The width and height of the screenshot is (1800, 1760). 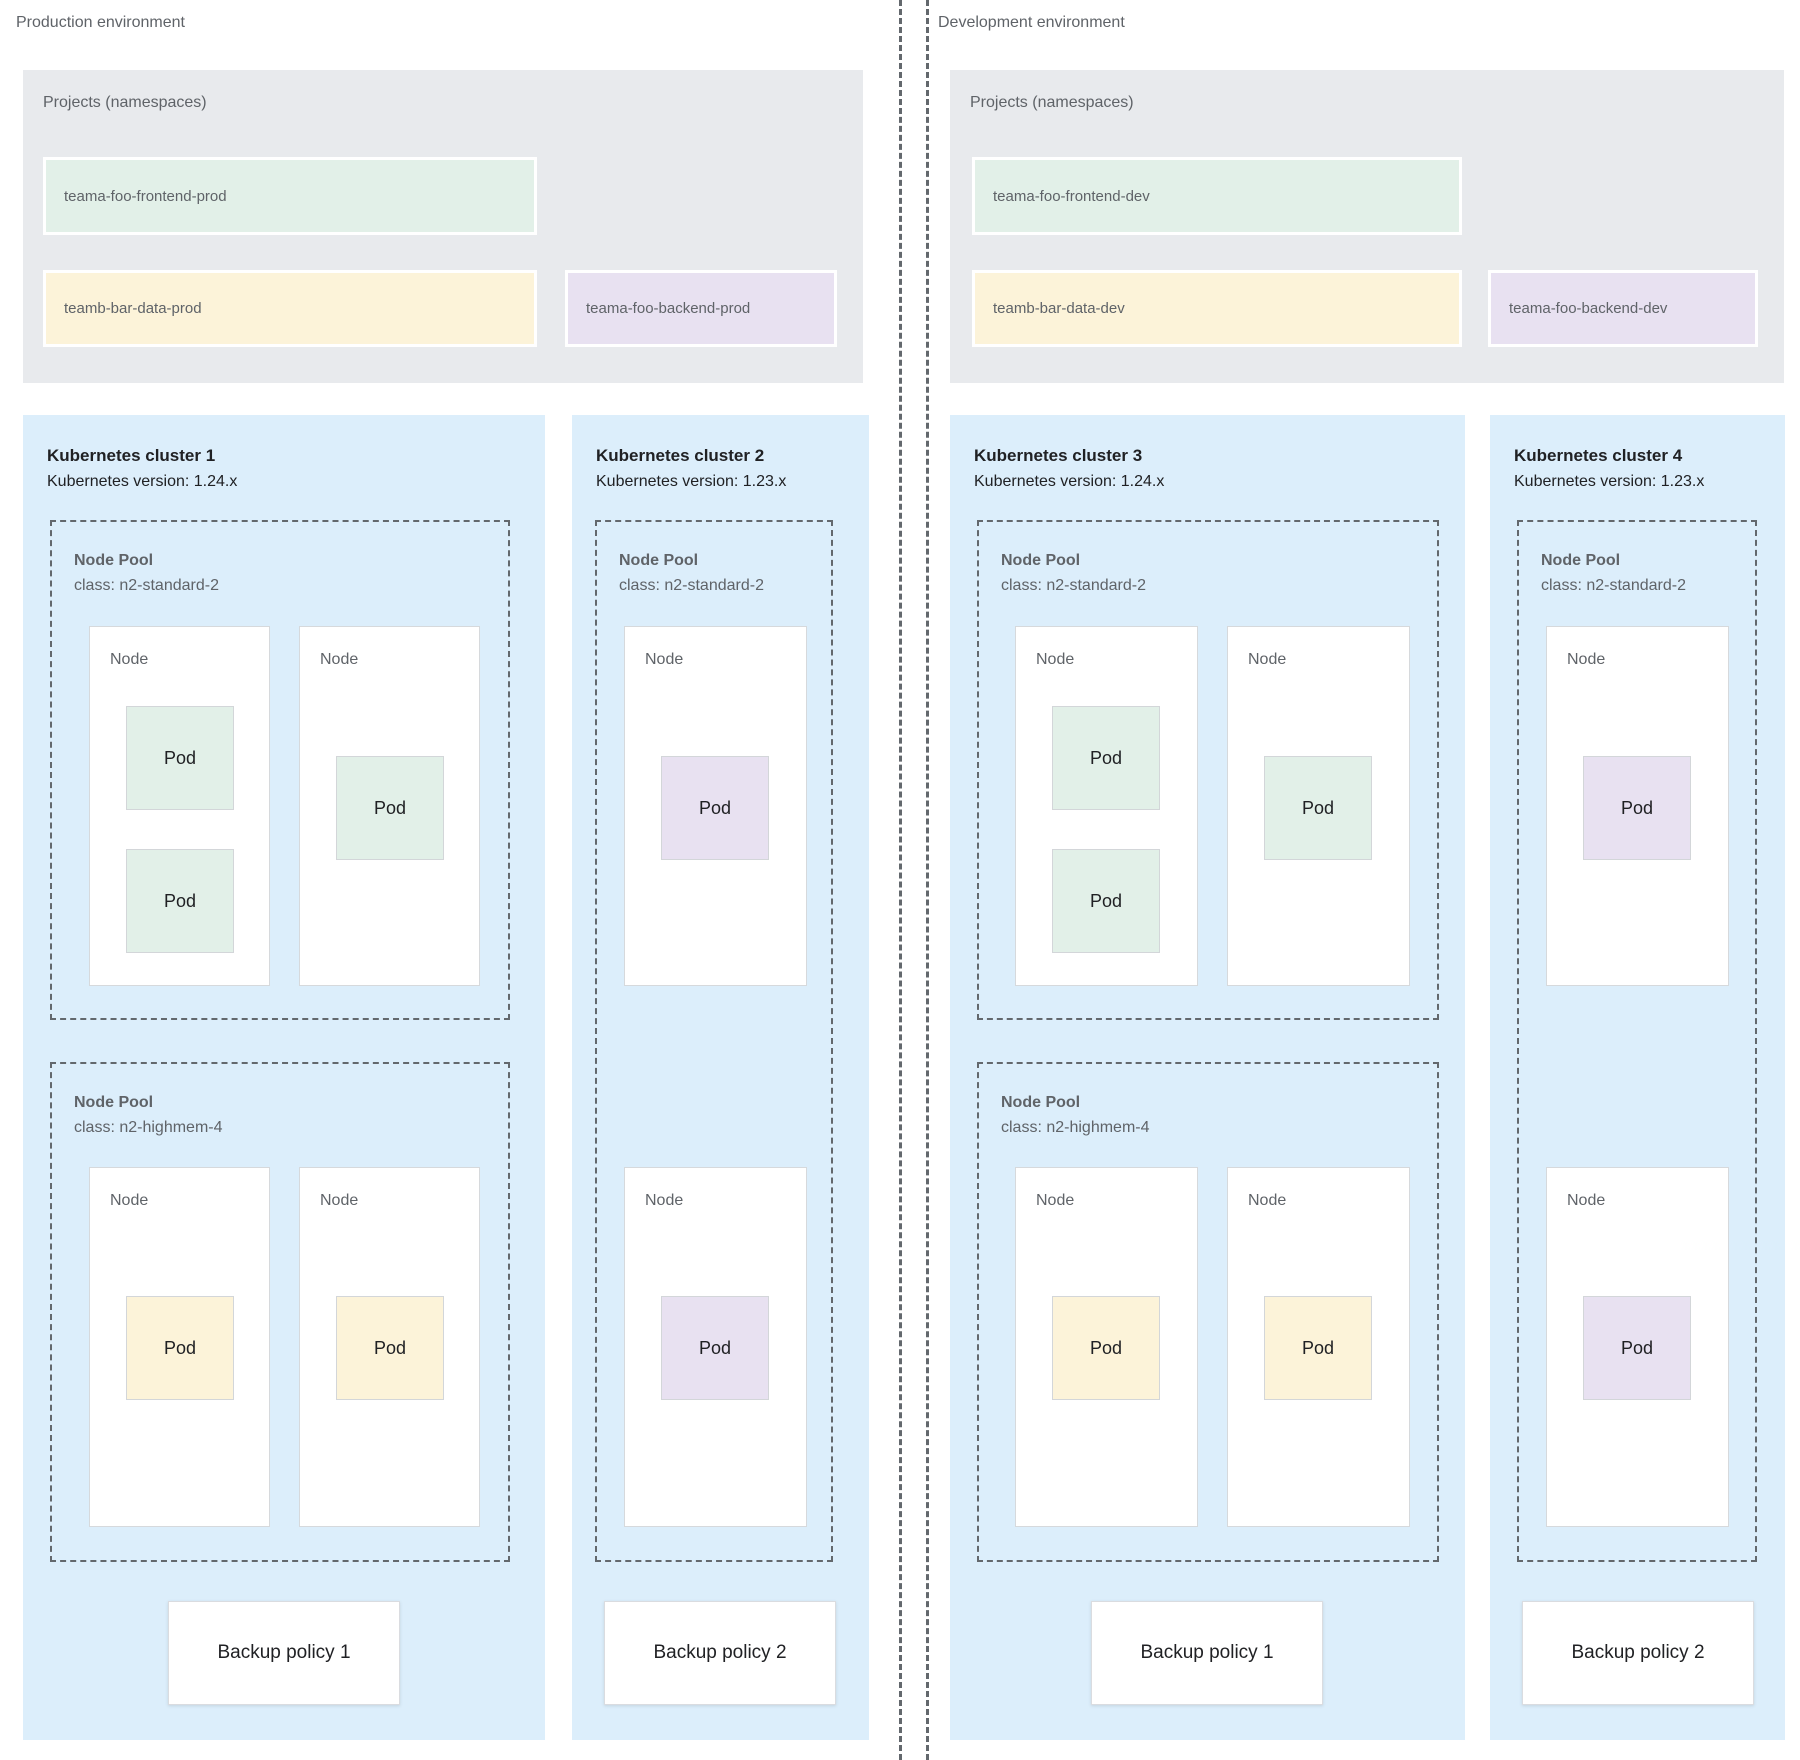 I want to click on namespace-teama-foo-backend-dev: teama-foo-backend-dev, so click(x=1623, y=308).